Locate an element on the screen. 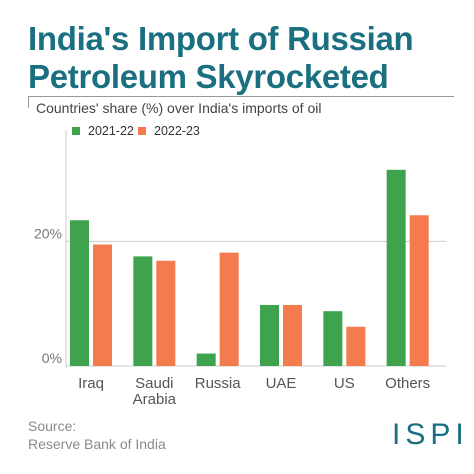  source-text: Reserve Bank of India is located at coordinates (97, 444).